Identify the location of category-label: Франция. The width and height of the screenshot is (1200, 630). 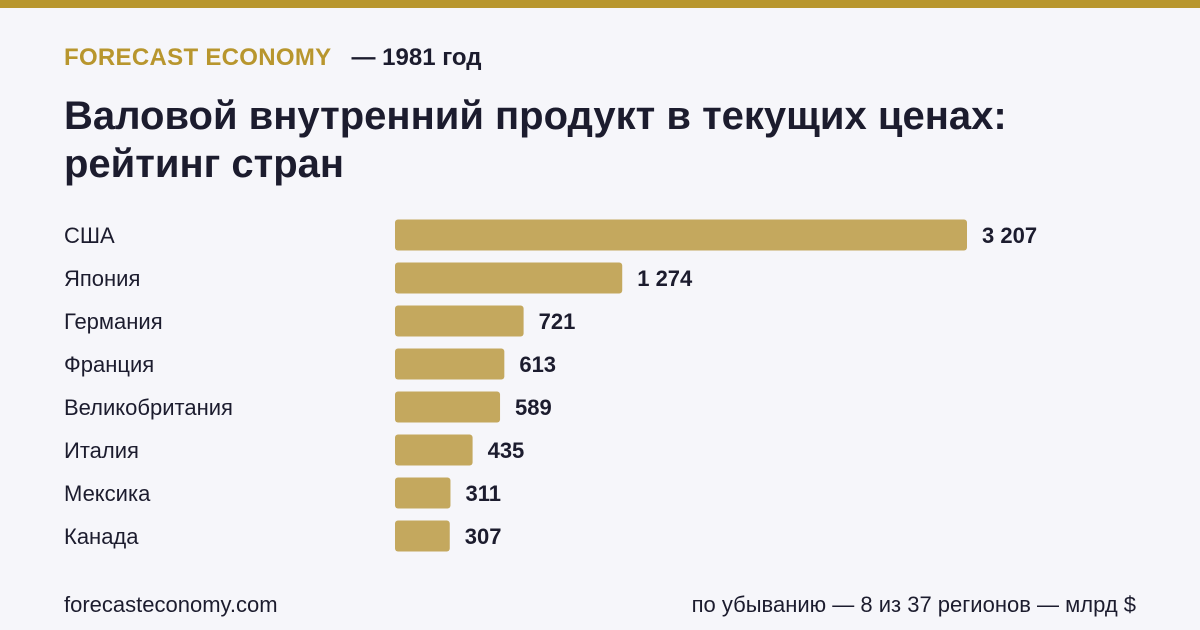
(109, 364).